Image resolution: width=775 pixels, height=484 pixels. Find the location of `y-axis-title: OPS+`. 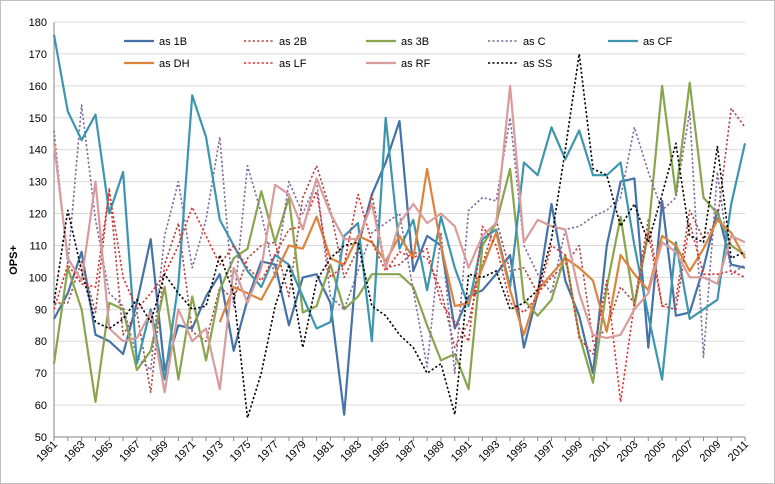

y-axis-title: OPS+ is located at coordinates (14, 260).